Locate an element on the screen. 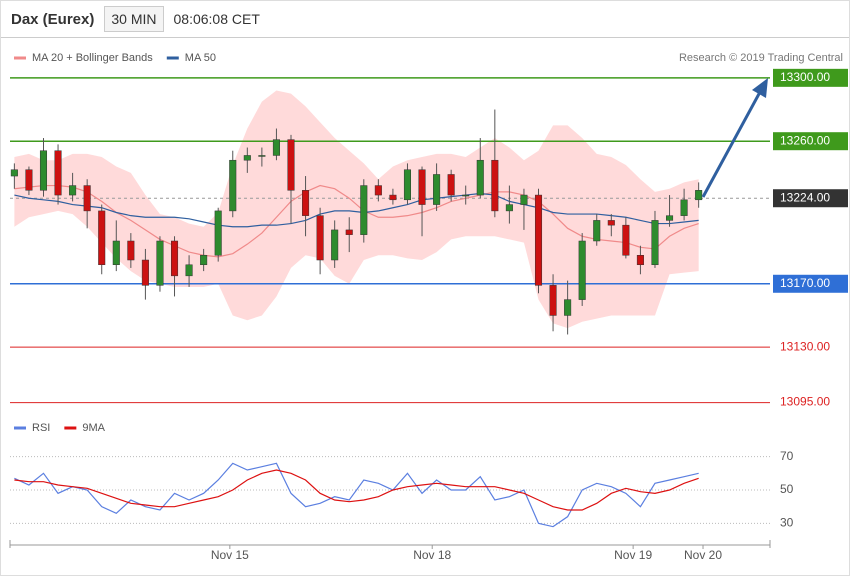 The image size is (850, 576). y-tick-label: 50 is located at coordinates (787, 489).